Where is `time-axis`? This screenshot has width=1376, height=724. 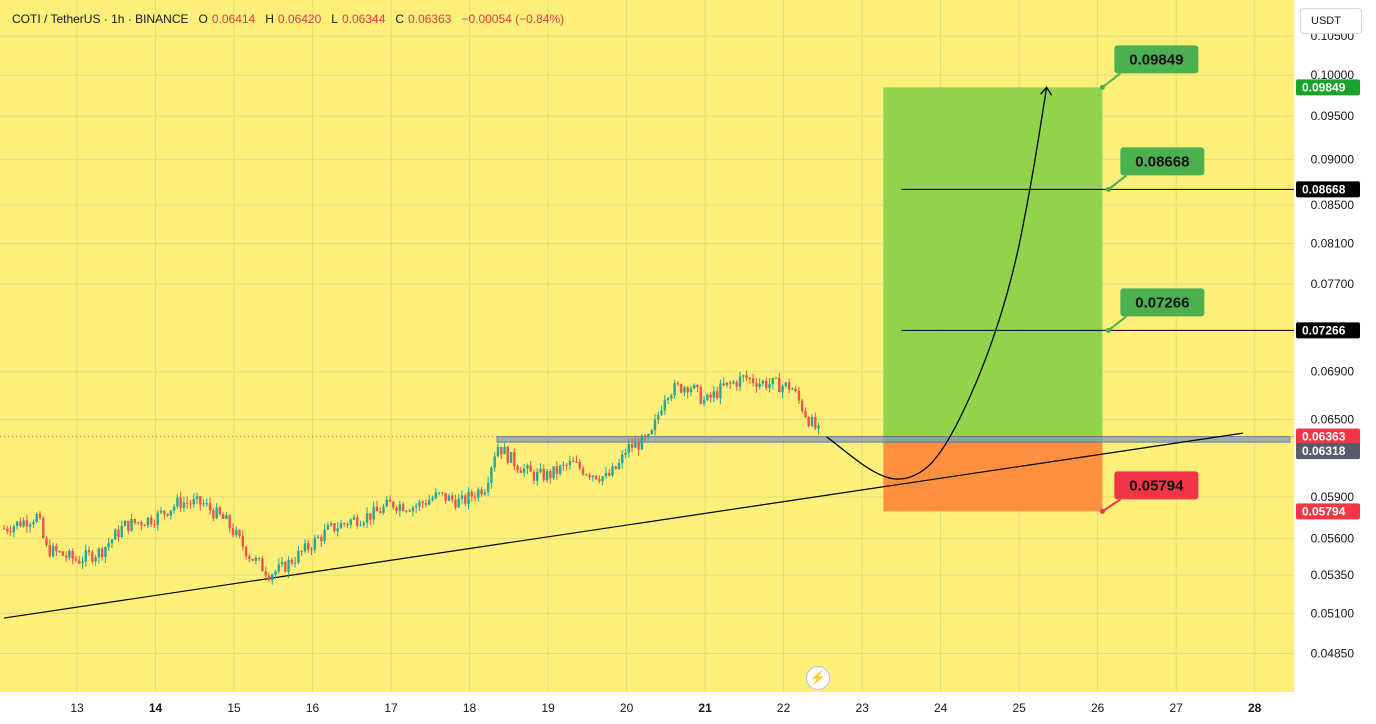
time-axis is located at coordinates (647, 708).